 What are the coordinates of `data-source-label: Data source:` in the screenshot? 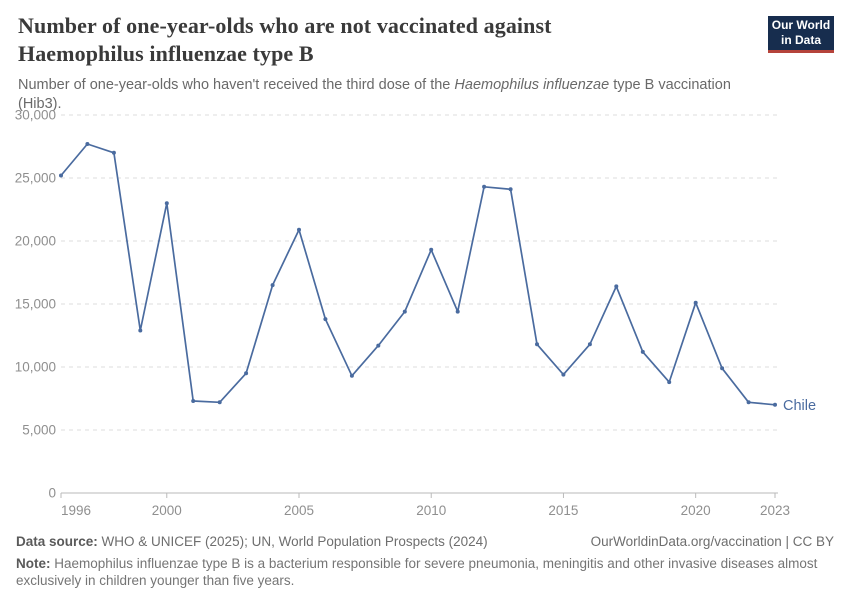 It's located at (57, 541).